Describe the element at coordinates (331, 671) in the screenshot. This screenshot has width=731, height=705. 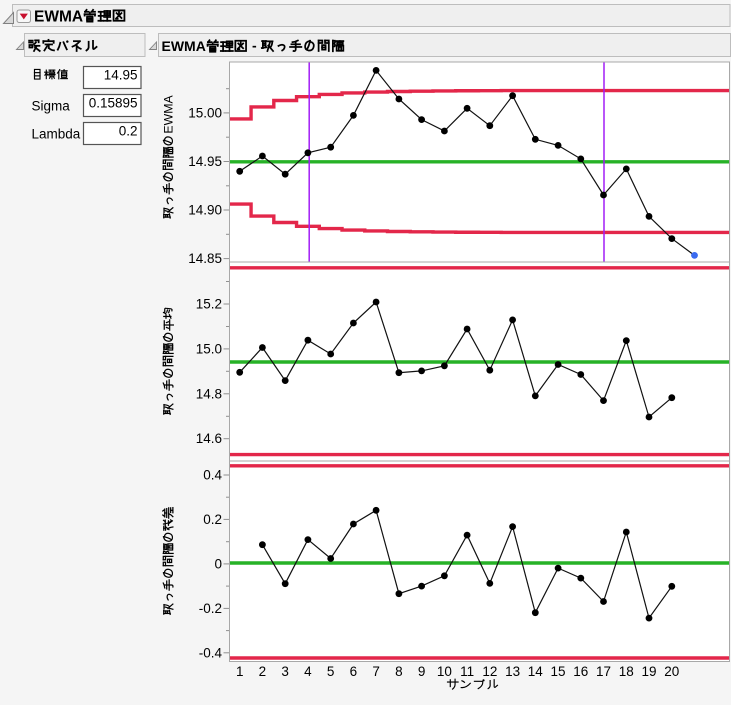
I see `svg-text: 5` at that location.